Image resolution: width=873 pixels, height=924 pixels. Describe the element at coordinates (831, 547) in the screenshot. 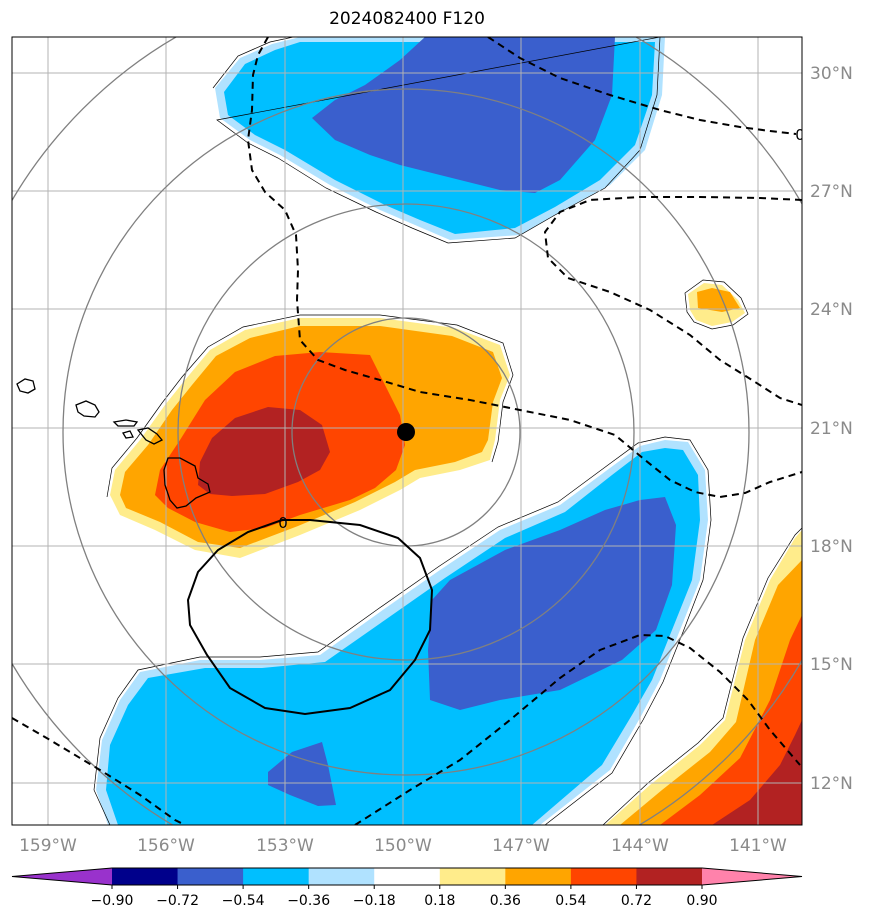

I see `lat-label: 18°N` at that location.